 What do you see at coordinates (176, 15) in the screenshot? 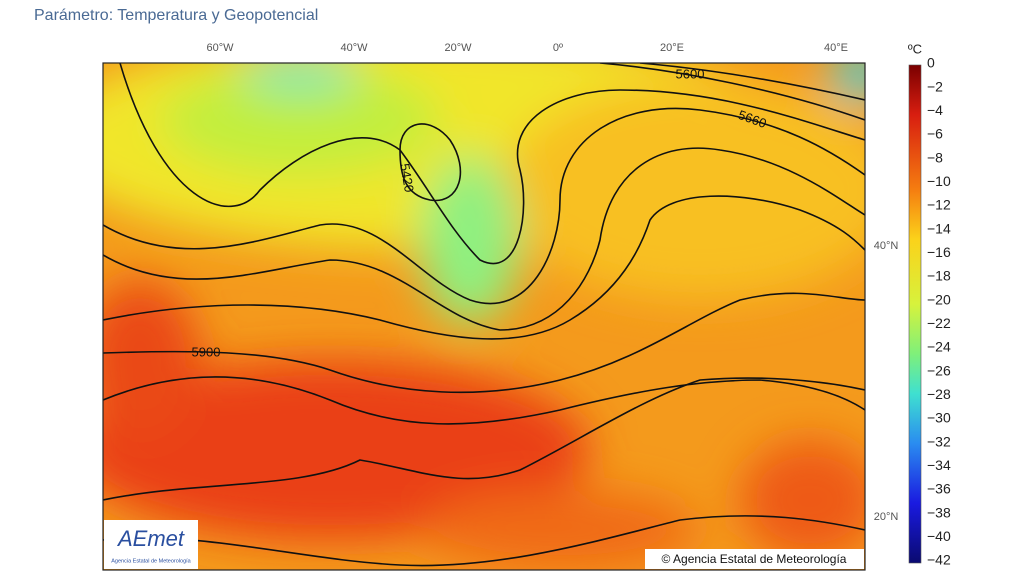
I see `page-title: Parámetro: Temperatura y Geopotencial` at bounding box center [176, 15].